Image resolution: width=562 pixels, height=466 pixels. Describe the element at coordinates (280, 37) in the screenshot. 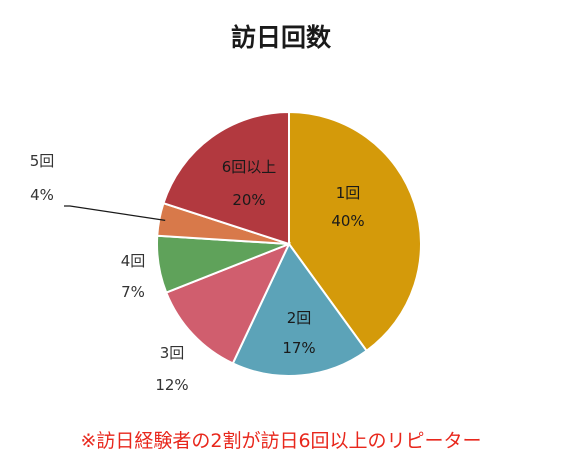

I see `chart-title: 訪日回数` at that location.